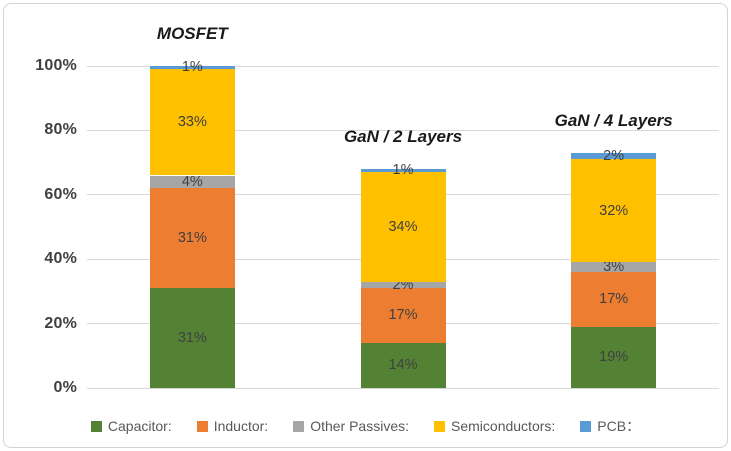 This screenshot has height=451, width=731. I want to click on bar-segment: 32%, so click(614, 211).